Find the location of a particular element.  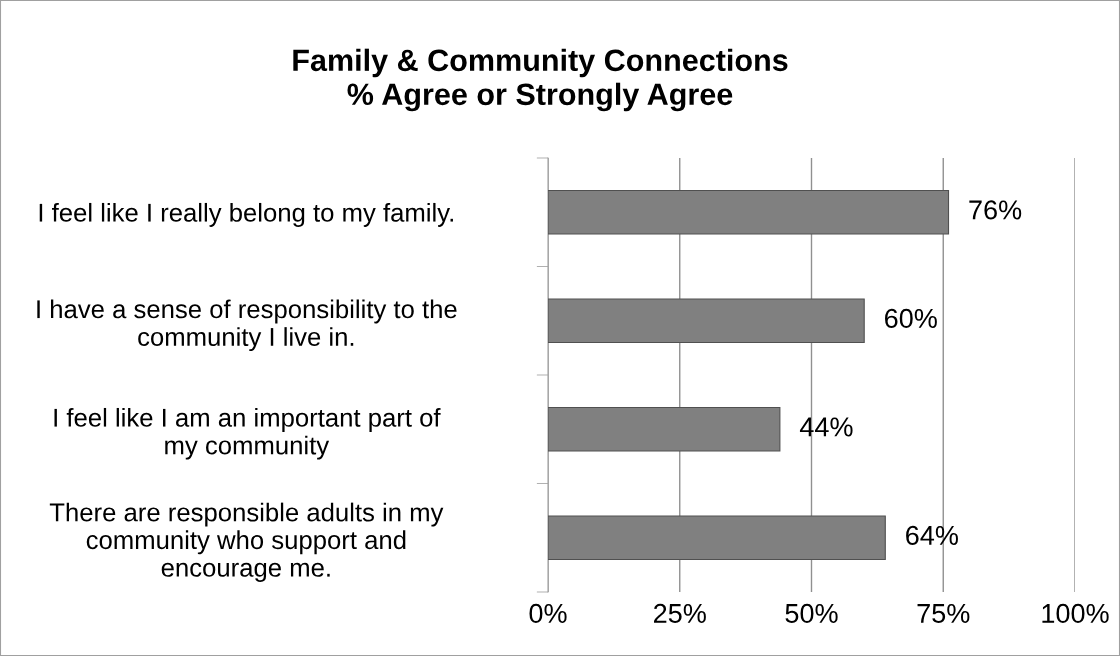

data-label: 44% is located at coordinates (826, 427).